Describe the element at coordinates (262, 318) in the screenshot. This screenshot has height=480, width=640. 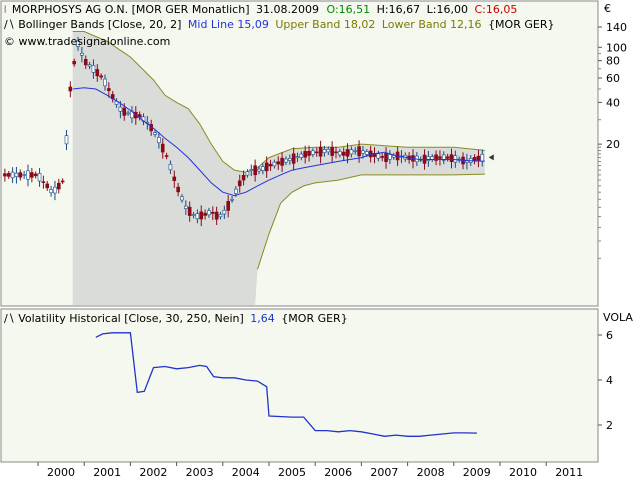
I see `vol-value: 1,64` at that location.